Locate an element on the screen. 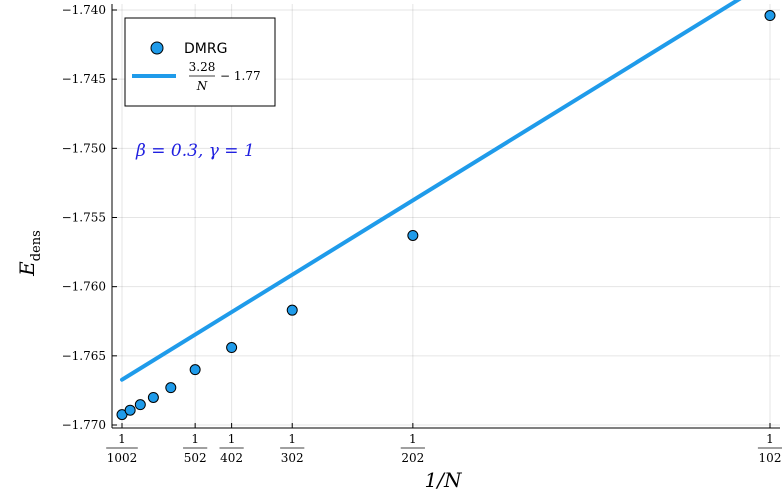  y-tick-label: −1.740 is located at coordinates (84, 10).